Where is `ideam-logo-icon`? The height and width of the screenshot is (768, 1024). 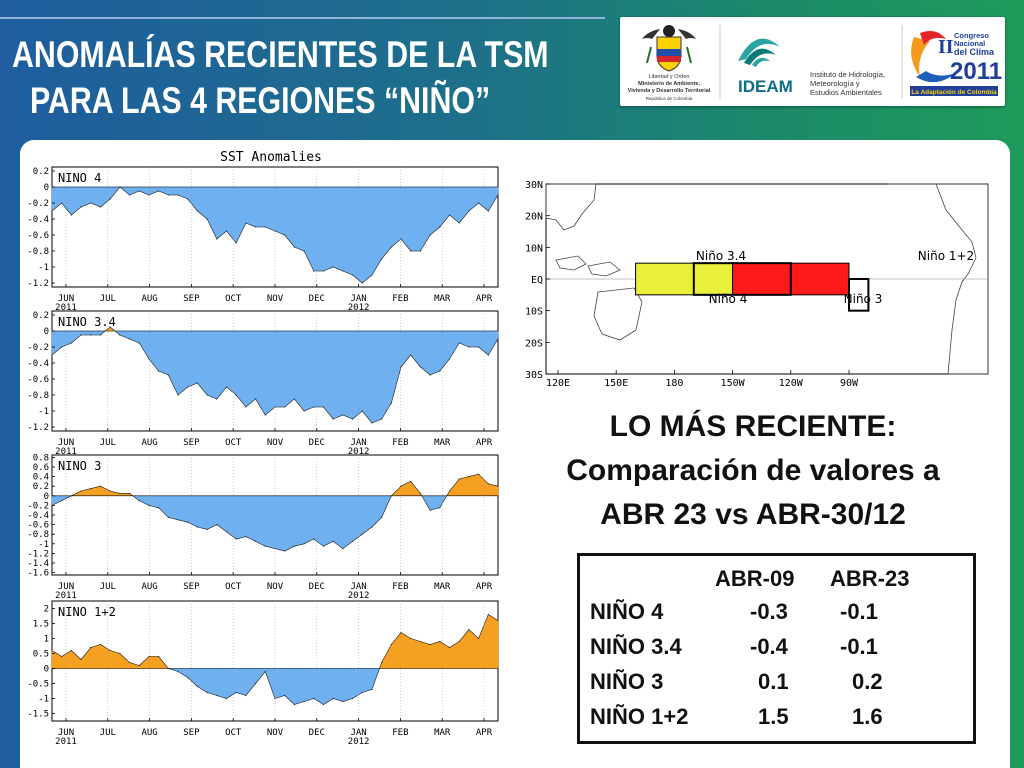
ideam-logo-icon is located at coordinates (759, 52).